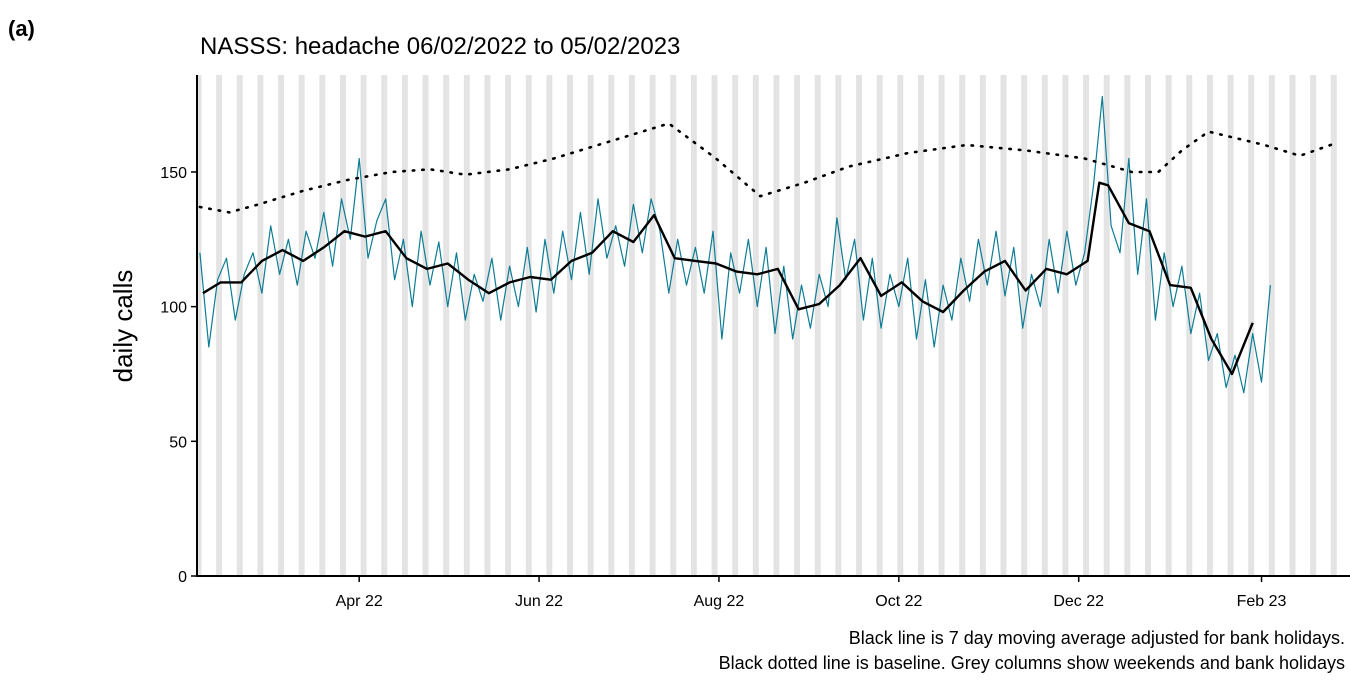 This screenshot has height=681, width=1350. I want to click on y-tick-label: 0, so click(182, 577).